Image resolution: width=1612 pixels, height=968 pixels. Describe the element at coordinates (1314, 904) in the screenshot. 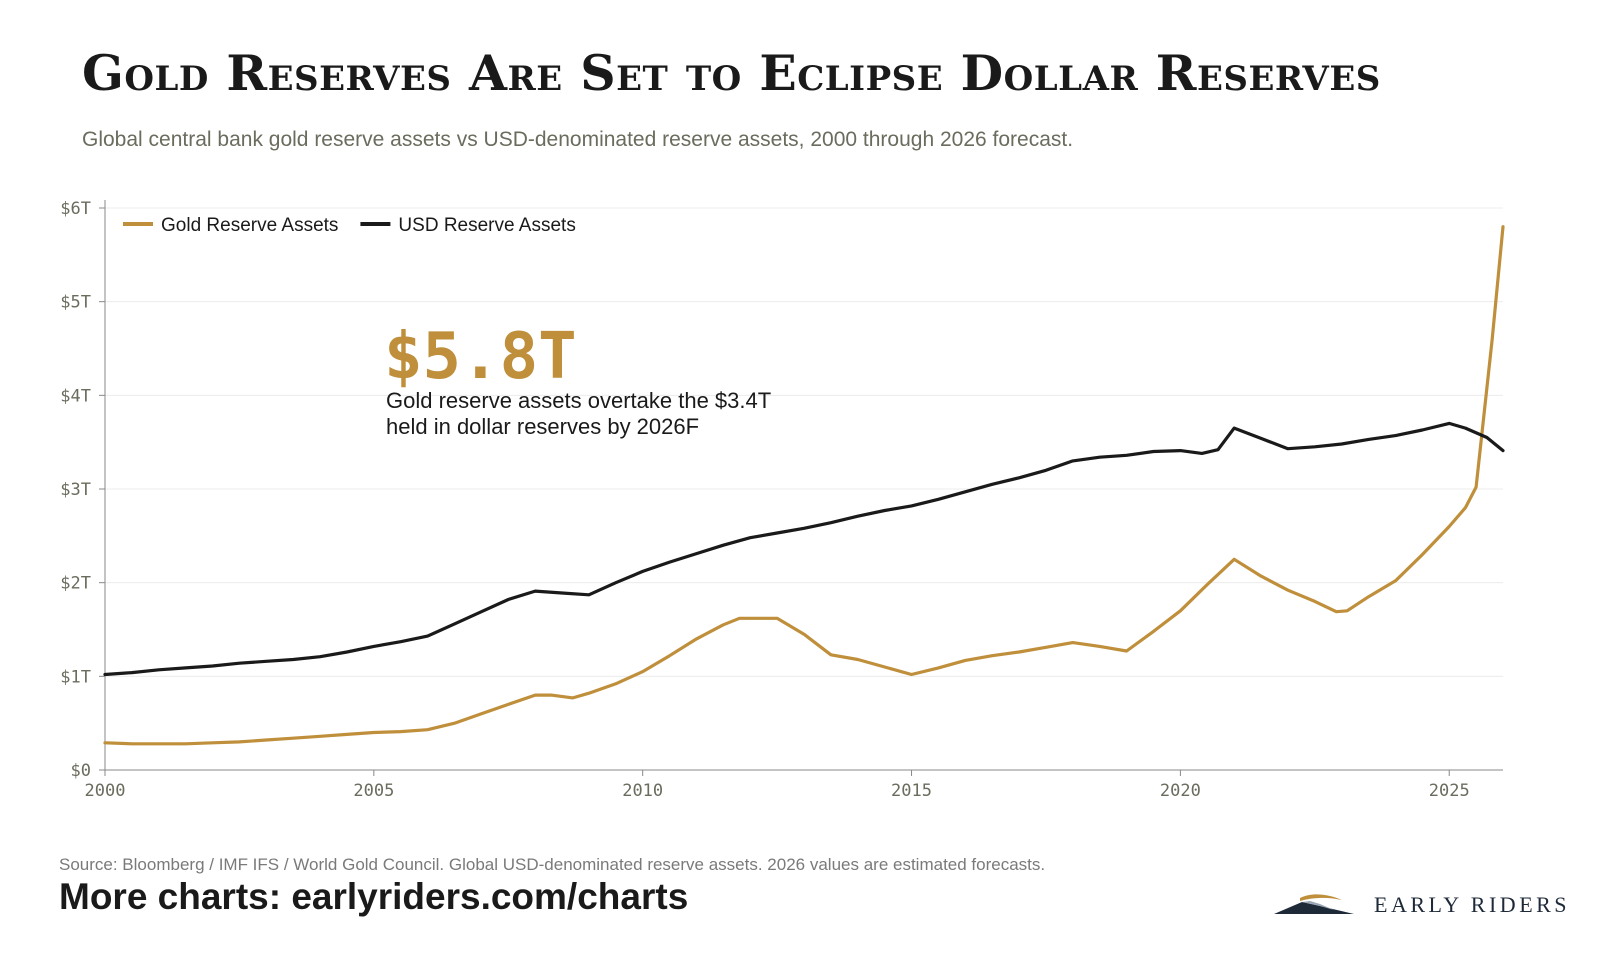

I see `mountain-logo-icon` at that location.